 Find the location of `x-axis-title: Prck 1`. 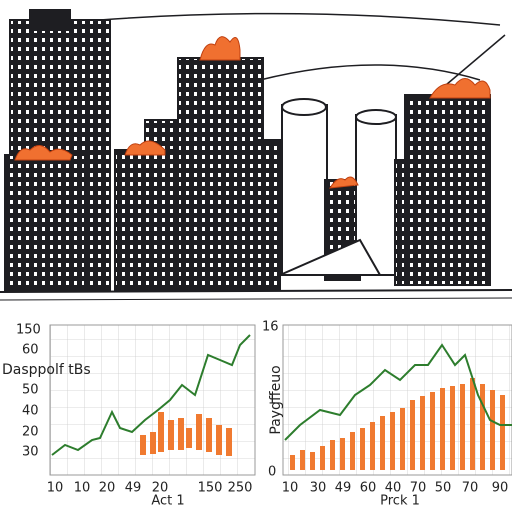

x-axis-title: Prck 1 is located at coordinates (400, 501).